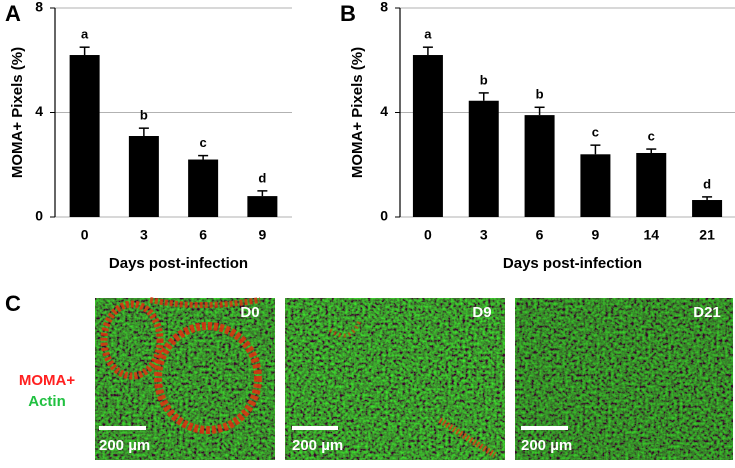 The image size is (735, 468). What do you see at coordinates (624, 379) in the screenshot?
I see `micrograph: D21 200 µm` at bounding box center [624, 379].